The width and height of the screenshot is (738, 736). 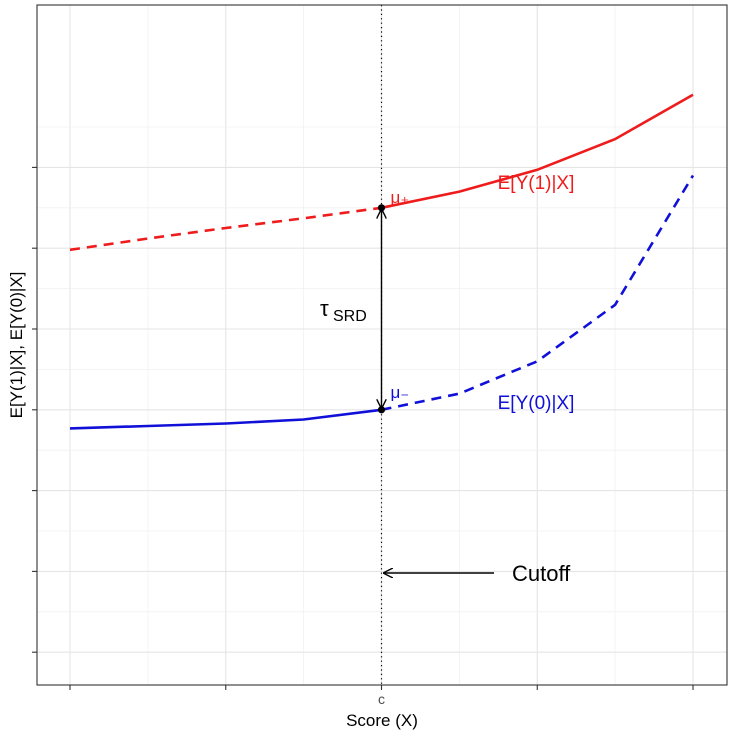 What do you see at coordinates (225, 419) in the screenshot?
I see `series-line-control-left` at bounding box center [225, 419].